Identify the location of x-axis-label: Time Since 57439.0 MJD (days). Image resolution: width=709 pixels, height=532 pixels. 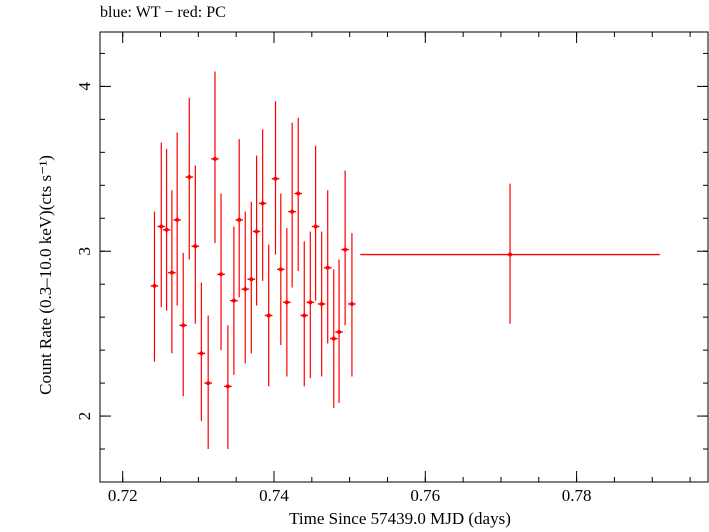
(400, 518).